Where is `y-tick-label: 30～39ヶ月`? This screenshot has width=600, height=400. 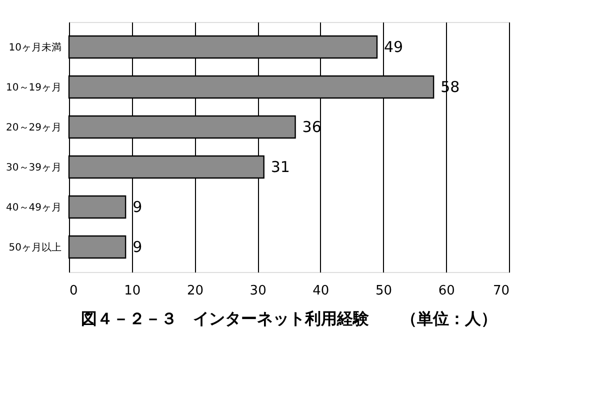 y-tick-label: 30～39ヶ月 is located at coordinates (34, 168).